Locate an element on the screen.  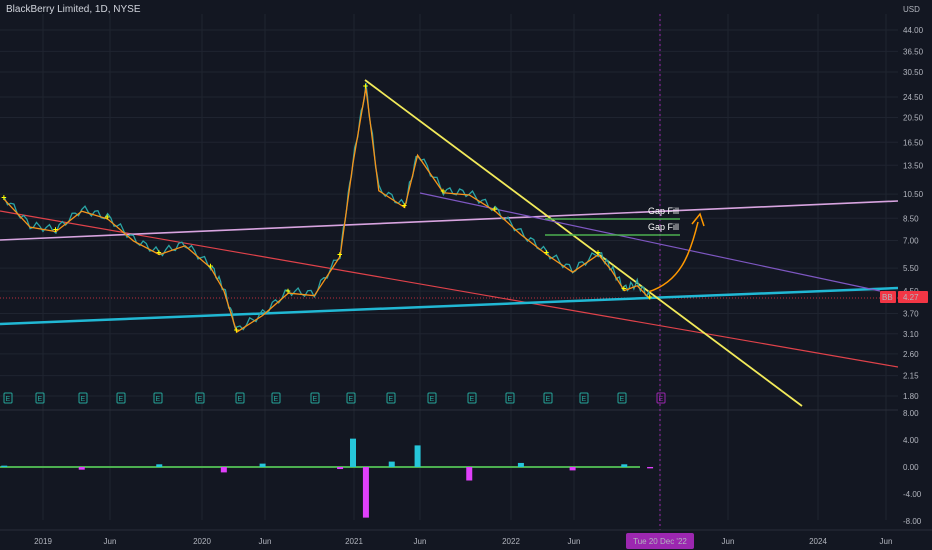
oscillator-panel is located at coordinates (327, 478).